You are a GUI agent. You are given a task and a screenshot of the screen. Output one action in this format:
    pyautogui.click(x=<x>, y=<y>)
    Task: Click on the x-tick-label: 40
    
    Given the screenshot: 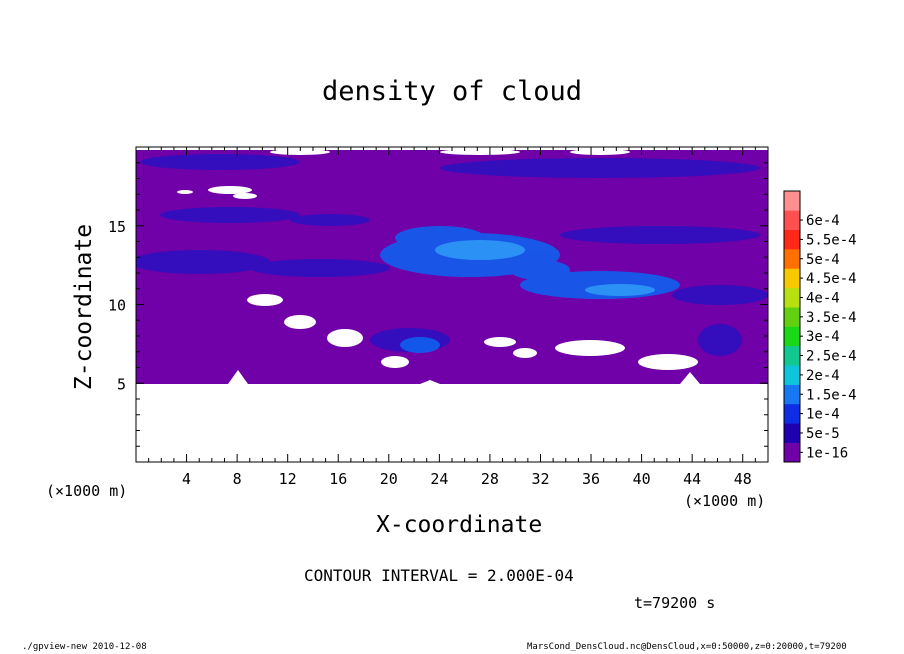 What is the action you would take?
    pyautogui.click(x=642, y=479)
    